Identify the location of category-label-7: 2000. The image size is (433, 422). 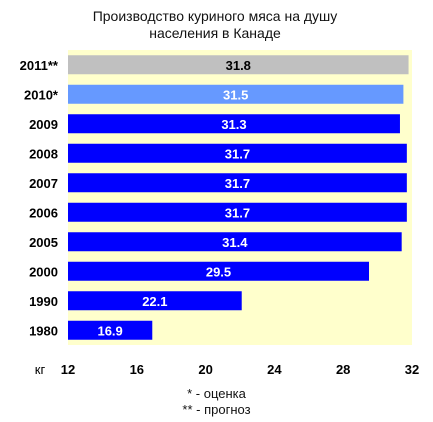
(43, 271).